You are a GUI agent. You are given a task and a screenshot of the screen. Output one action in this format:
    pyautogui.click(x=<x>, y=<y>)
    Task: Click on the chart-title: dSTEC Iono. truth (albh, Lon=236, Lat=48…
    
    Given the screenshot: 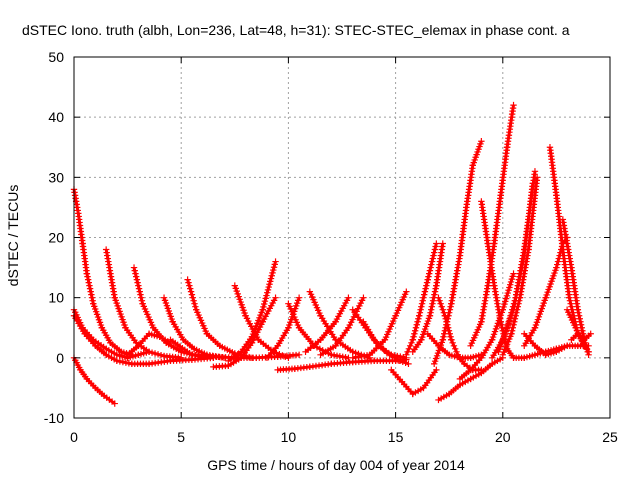 What is the action you would take?
    pyautogui.click(x=296, y=30)
    